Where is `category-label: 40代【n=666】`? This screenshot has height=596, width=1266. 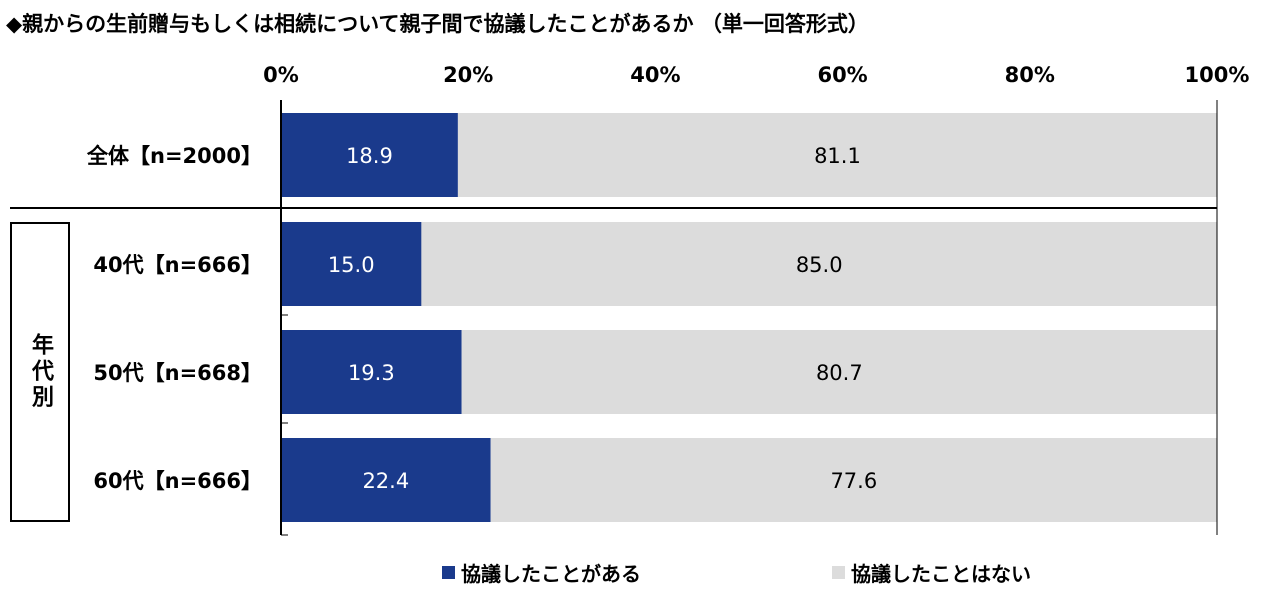
category-label: 40代【n=666】 is located at coordinates (177, 265).